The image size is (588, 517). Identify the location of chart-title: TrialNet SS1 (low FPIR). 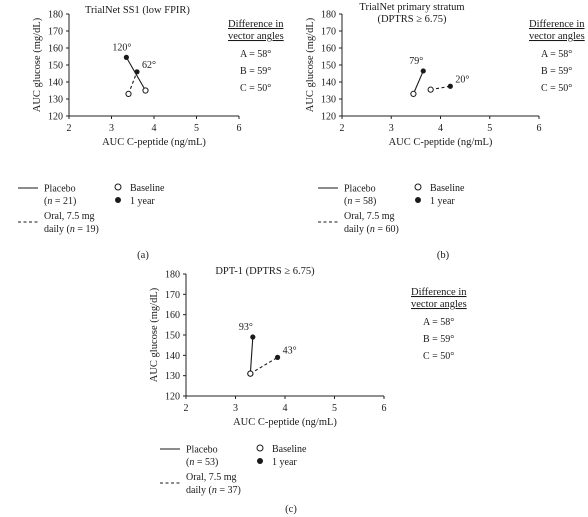
(137, 10).